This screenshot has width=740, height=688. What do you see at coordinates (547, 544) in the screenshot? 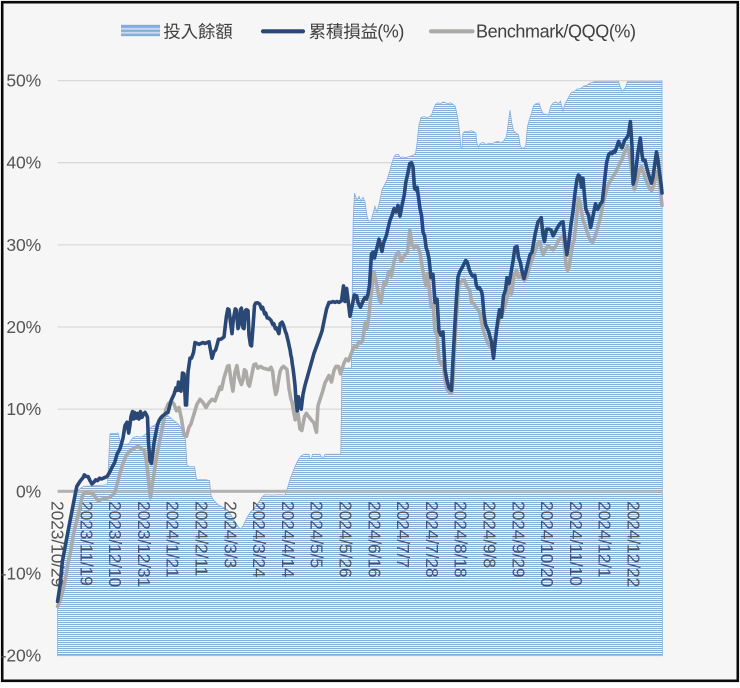
I see `svg-text: 2024/10/20` at bounding box center [547, 544].